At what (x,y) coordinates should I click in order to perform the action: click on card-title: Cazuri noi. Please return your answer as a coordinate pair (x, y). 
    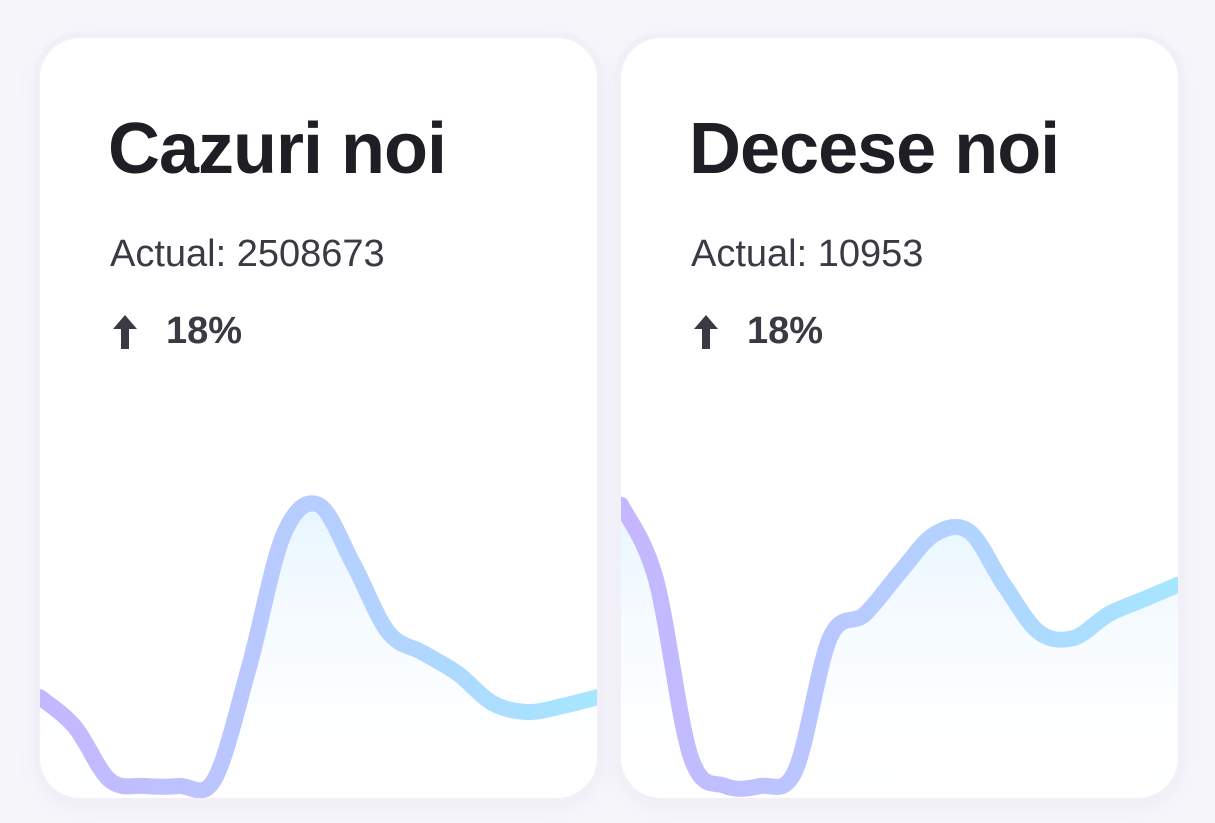
    Looking at the image, I should click on (277, 149).